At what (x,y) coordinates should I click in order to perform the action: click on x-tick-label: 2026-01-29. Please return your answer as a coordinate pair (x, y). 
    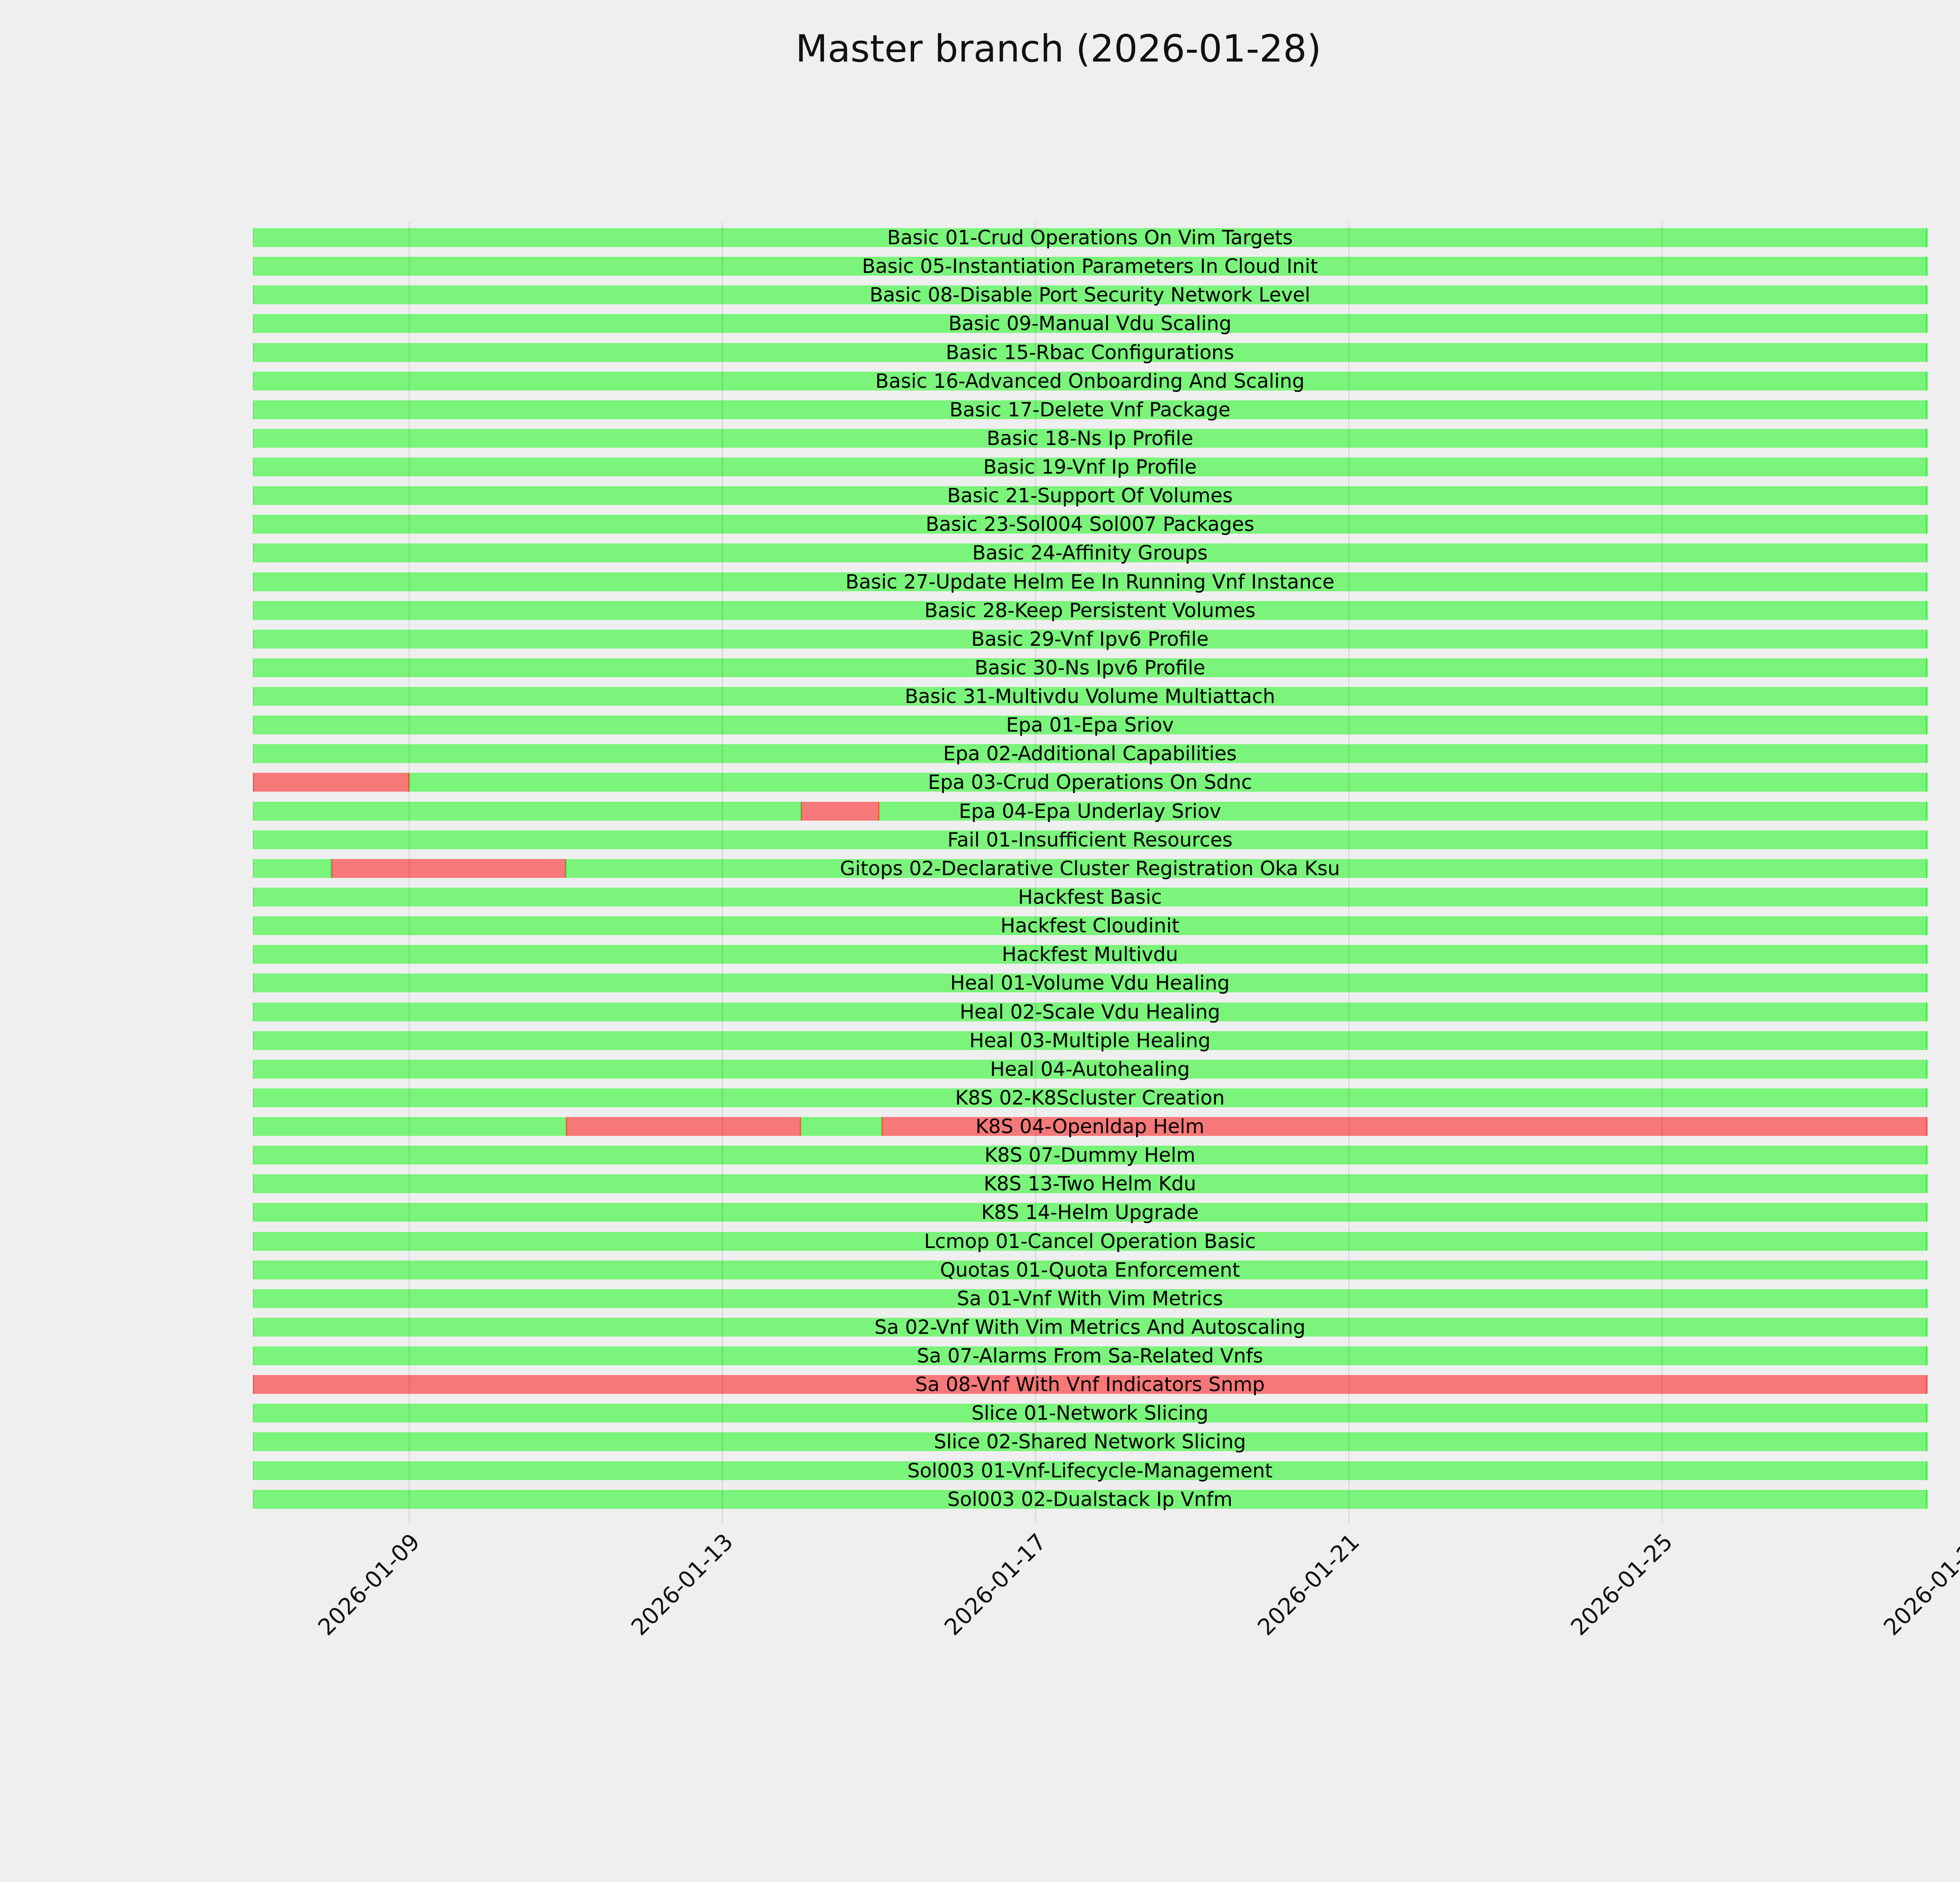
    Looking at the image, I should click on (1919, 1584).